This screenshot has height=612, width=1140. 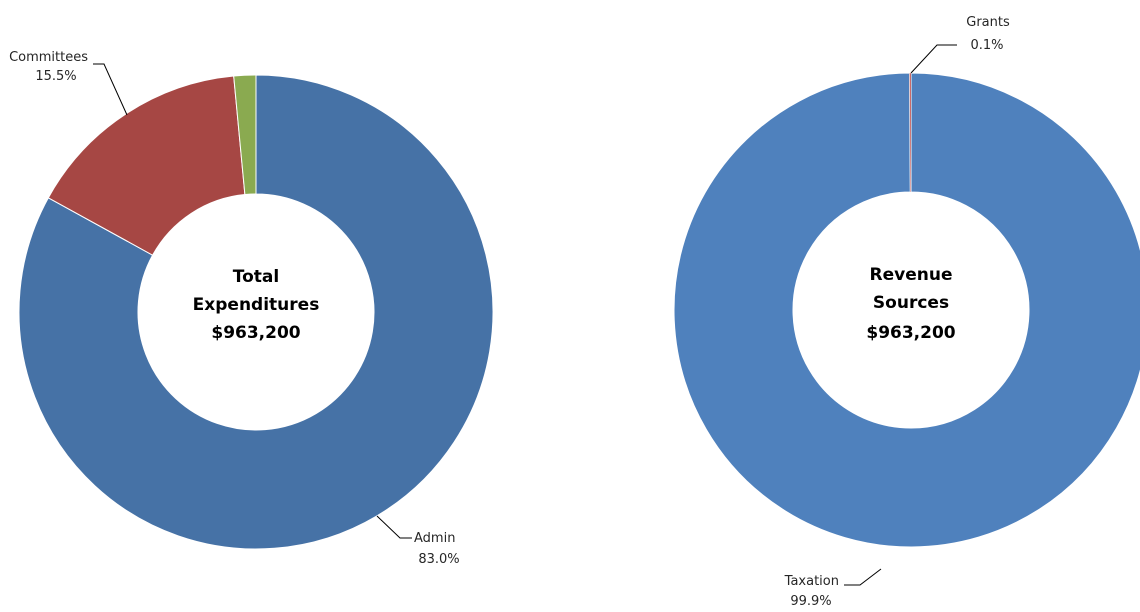 I want to click on expenditures-center-line1: Total, so click(x=256, y=277).